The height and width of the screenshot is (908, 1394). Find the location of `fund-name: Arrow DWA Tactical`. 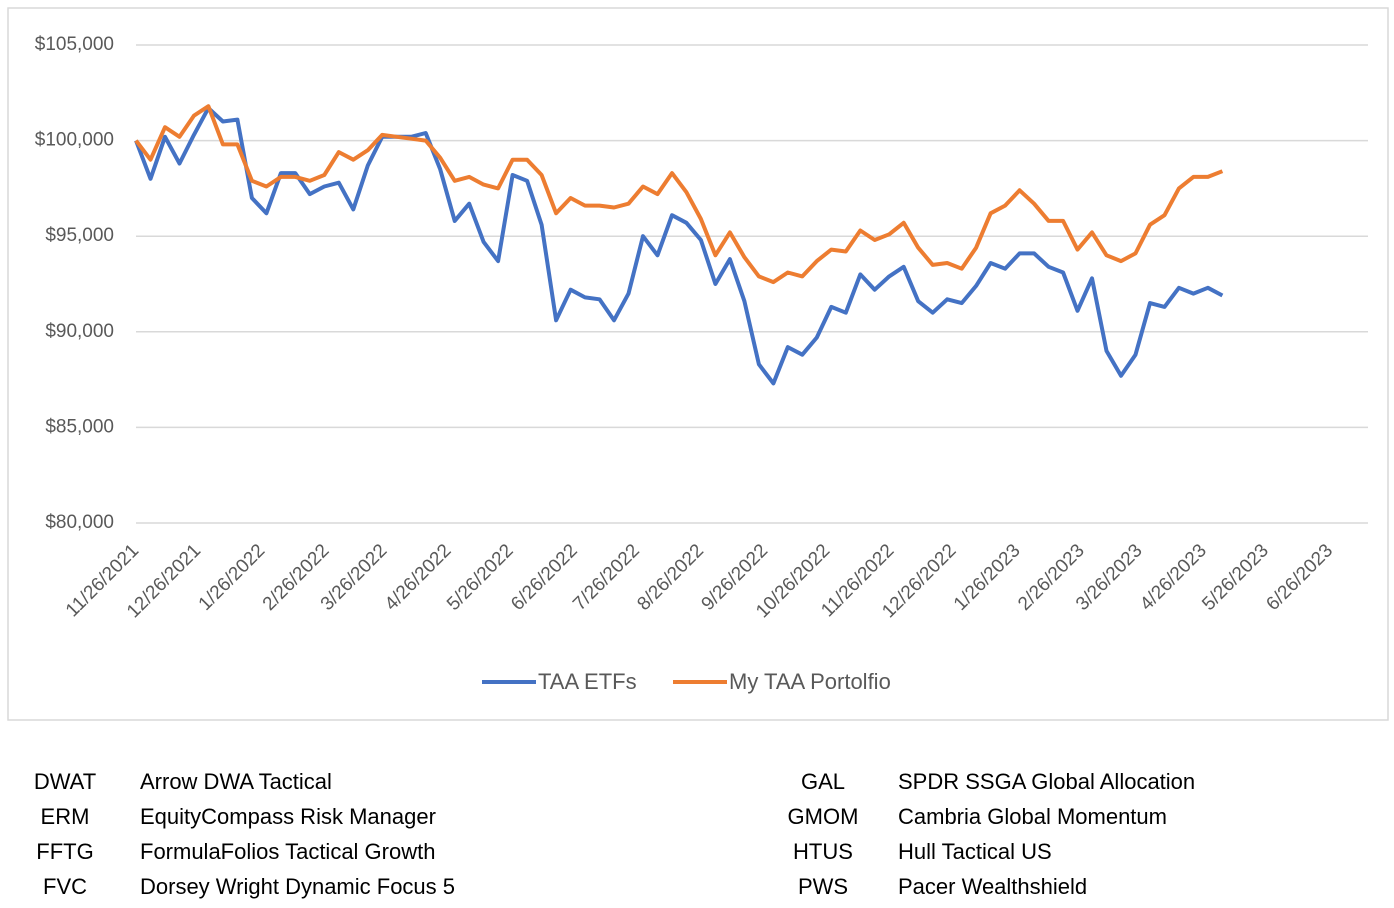

fund-name: Arrow DWA Tactical is located at coordinates (236, 781).